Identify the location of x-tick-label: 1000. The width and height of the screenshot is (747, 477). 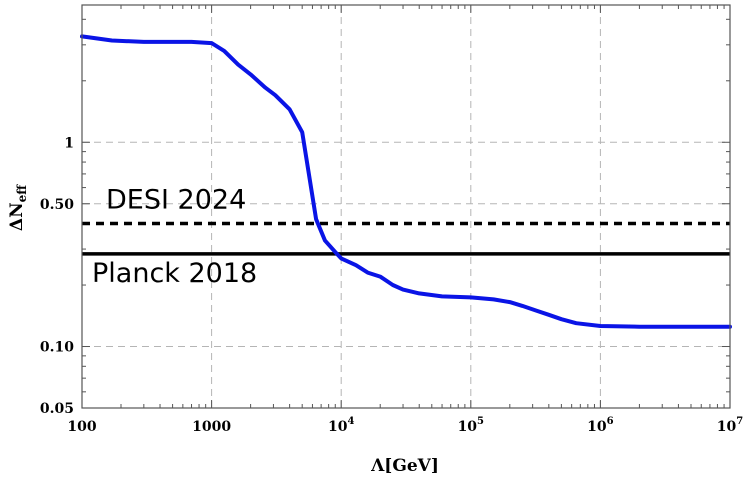
(211, 427).